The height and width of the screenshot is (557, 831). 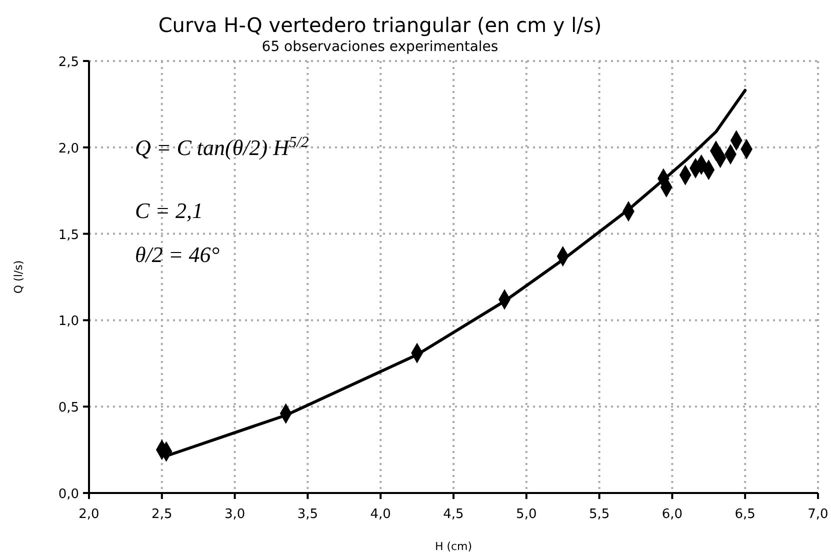 I want to click on x-tick-label: 2,0, so click(x=89, y=514).